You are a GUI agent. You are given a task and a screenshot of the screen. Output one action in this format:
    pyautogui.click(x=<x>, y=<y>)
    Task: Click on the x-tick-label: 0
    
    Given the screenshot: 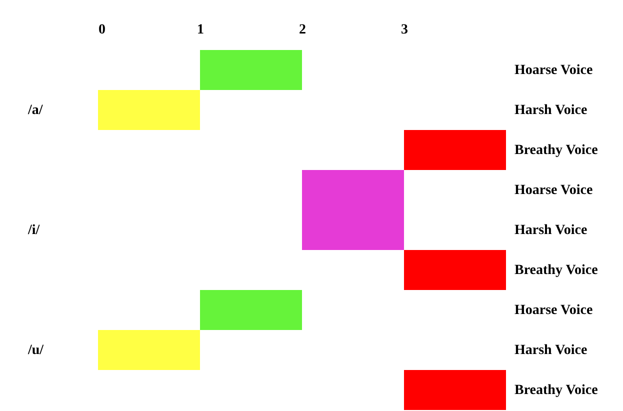 What is the action you would take?
    pyautogui.click(x=102, y=30)
    